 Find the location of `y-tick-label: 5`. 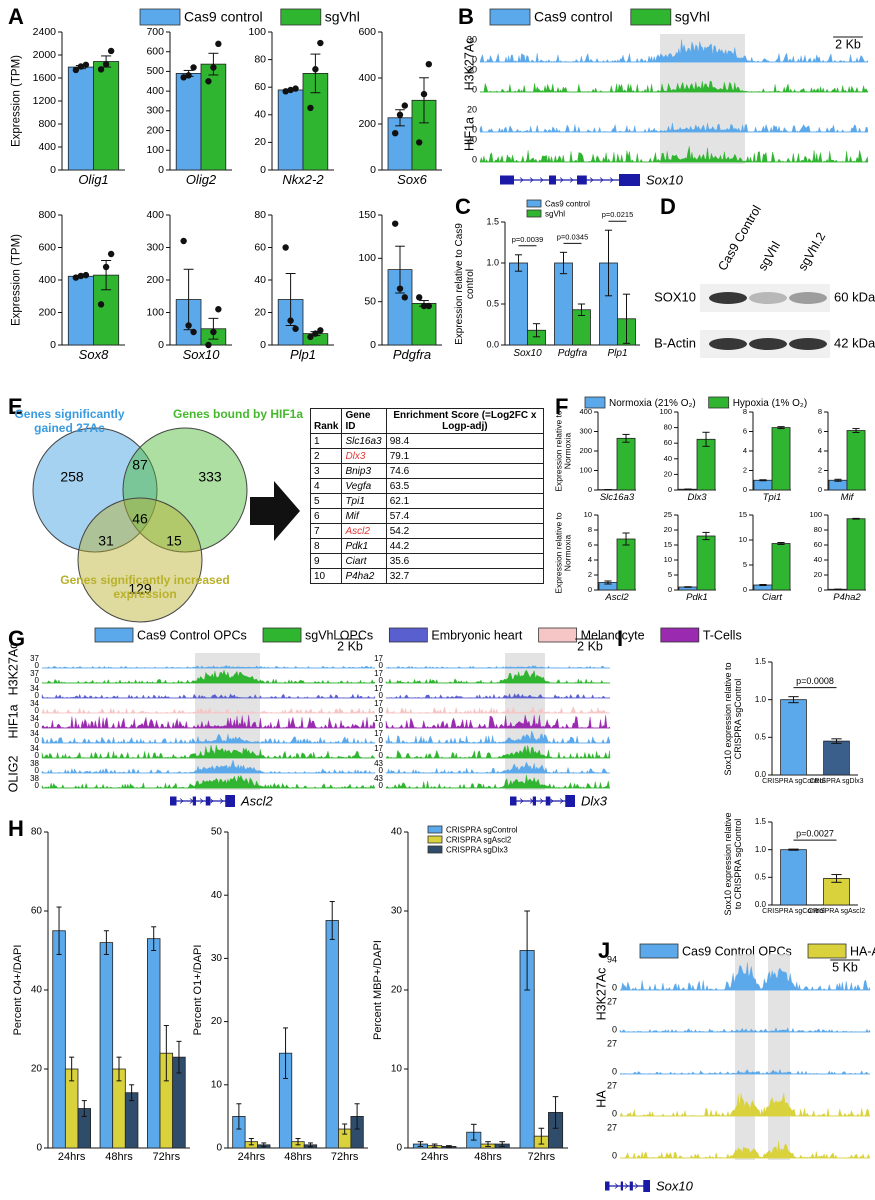

y-tick-label: 5 is located at coordinates (745, 564).